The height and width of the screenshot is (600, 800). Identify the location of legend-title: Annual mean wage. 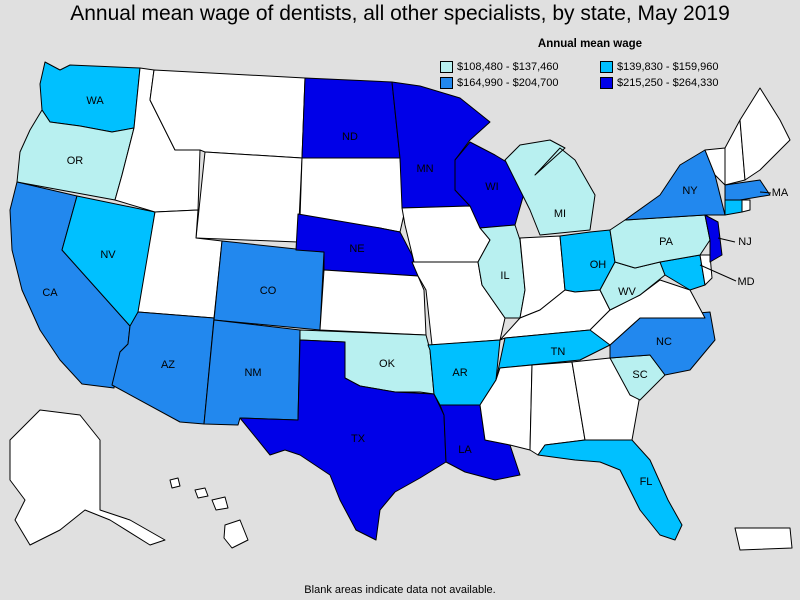
(590, 44).